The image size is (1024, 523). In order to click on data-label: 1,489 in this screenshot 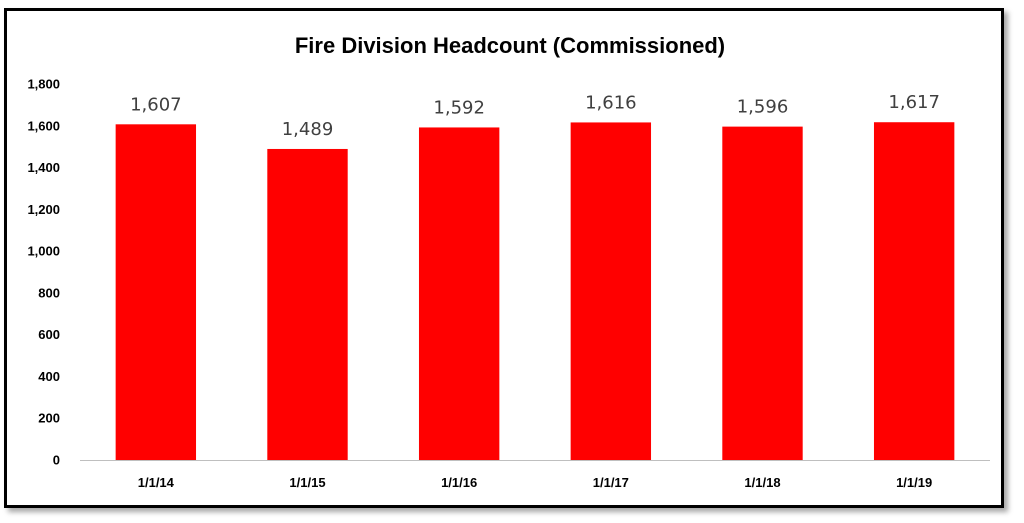, I will do `click(308, 129)`.